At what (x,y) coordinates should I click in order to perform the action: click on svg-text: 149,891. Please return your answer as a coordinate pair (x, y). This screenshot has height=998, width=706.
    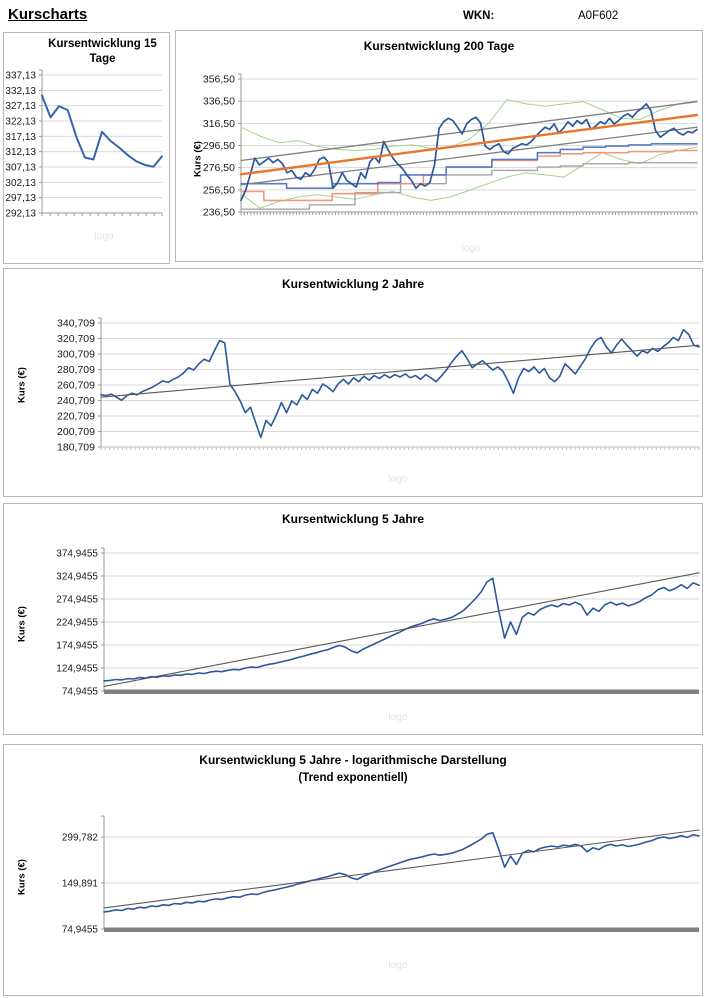
    Looking at the image, I should click on (80, 884).